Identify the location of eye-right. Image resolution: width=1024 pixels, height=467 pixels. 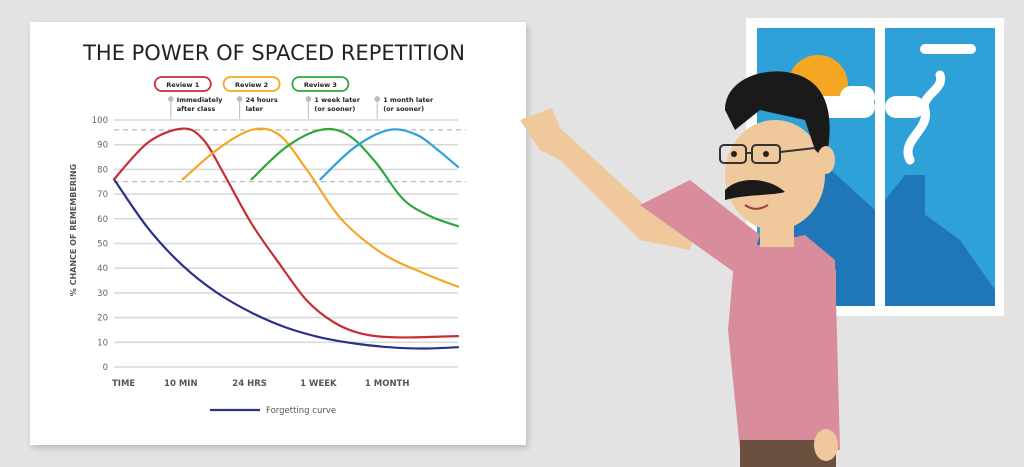
(766, 154).